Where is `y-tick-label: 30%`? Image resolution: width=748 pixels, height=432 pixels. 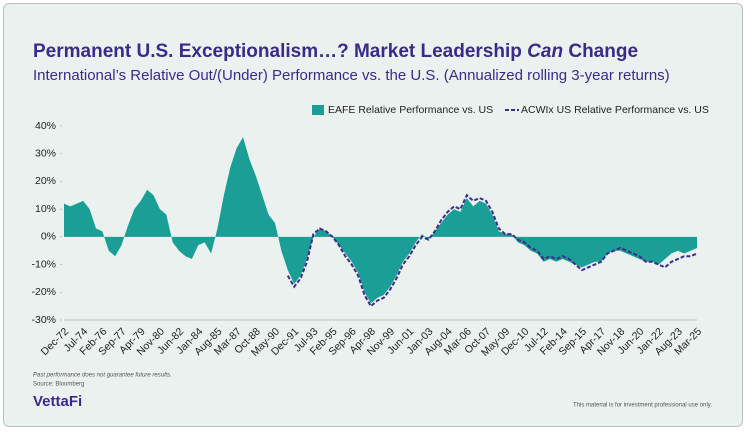
y-tick-label: 30% is located at coordinates (45, 153).